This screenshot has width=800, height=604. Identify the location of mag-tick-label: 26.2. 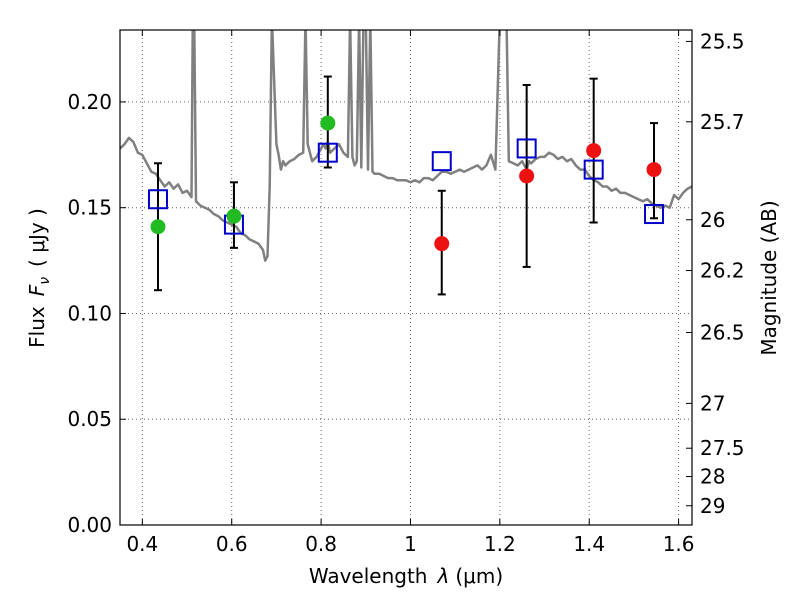
(722, 271).